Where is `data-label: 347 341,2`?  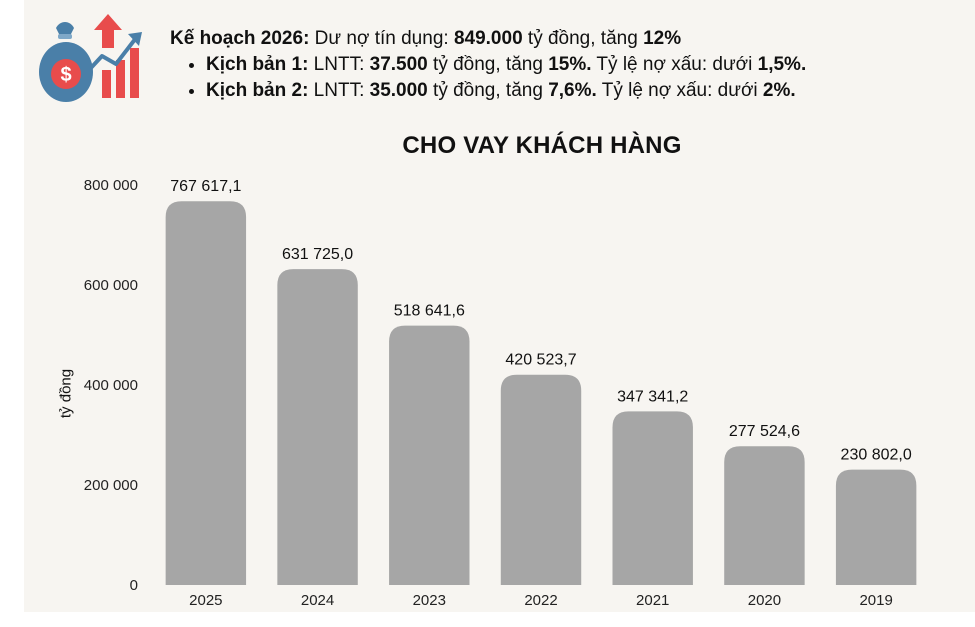
data-label: 347 341,2 is located at coordinates (652, 396).